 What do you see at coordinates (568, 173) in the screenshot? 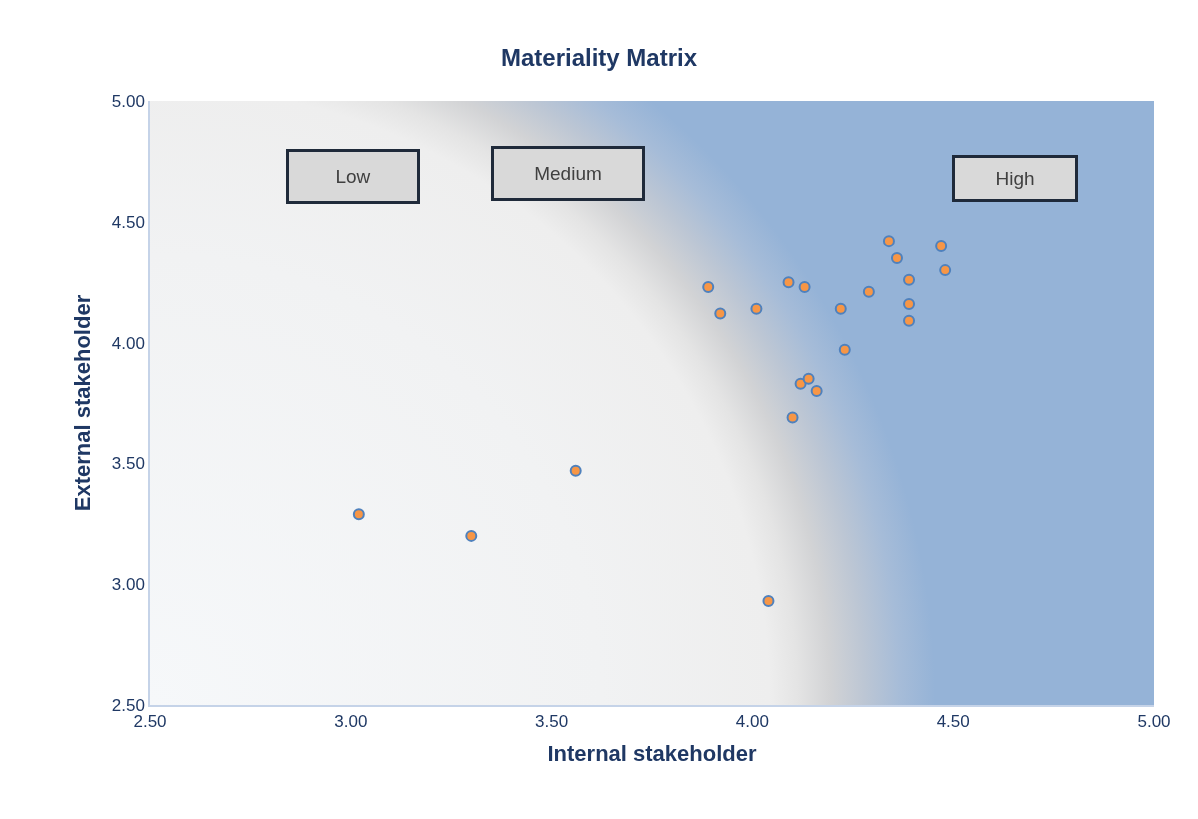
I see `annotation: Medium` at bounding box center [568, 173].